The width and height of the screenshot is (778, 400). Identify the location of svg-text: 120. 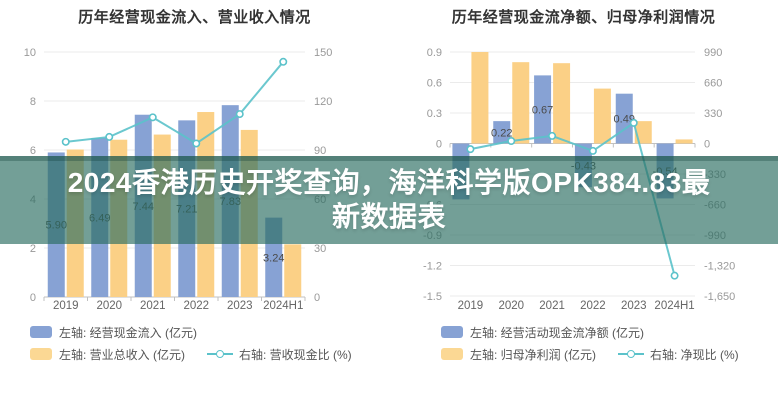
(323, 102).